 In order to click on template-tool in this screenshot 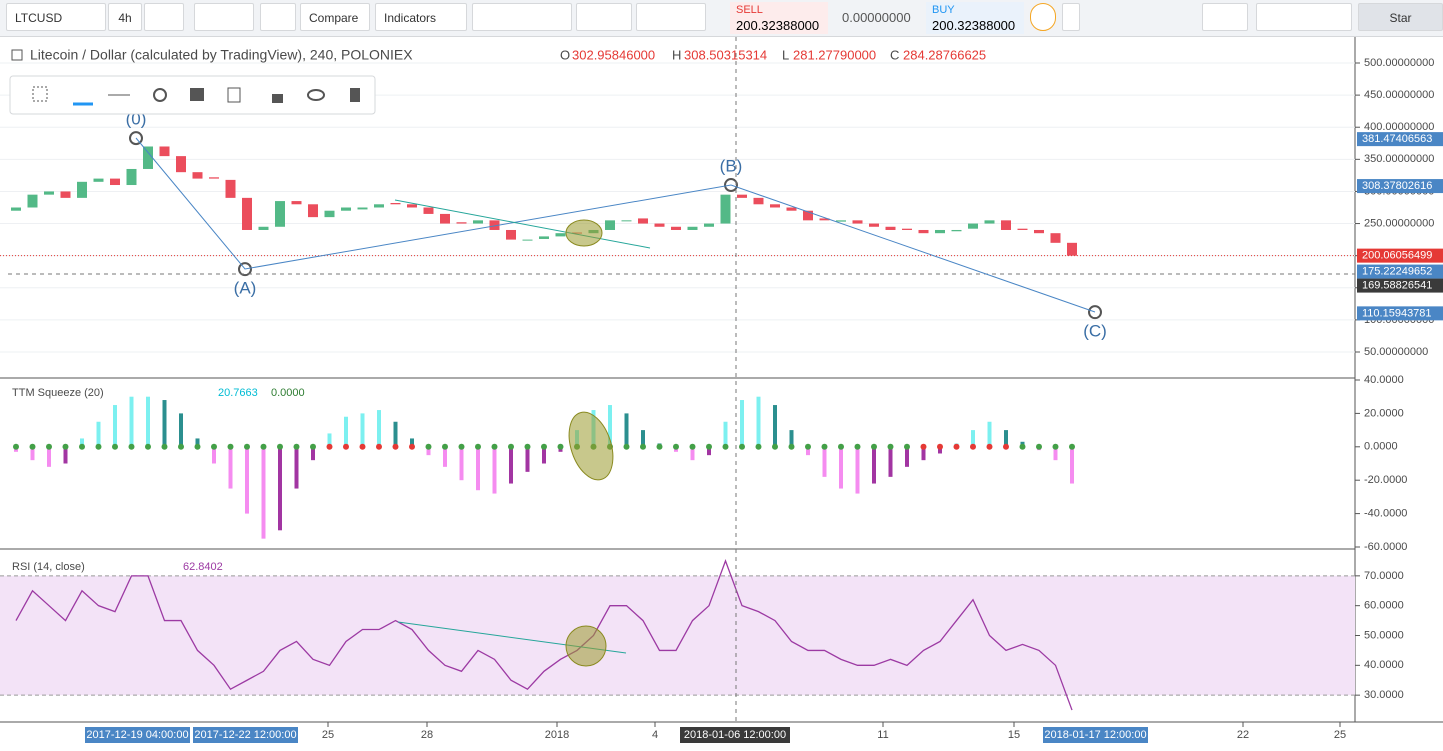, I will do `click(197, 94)`.